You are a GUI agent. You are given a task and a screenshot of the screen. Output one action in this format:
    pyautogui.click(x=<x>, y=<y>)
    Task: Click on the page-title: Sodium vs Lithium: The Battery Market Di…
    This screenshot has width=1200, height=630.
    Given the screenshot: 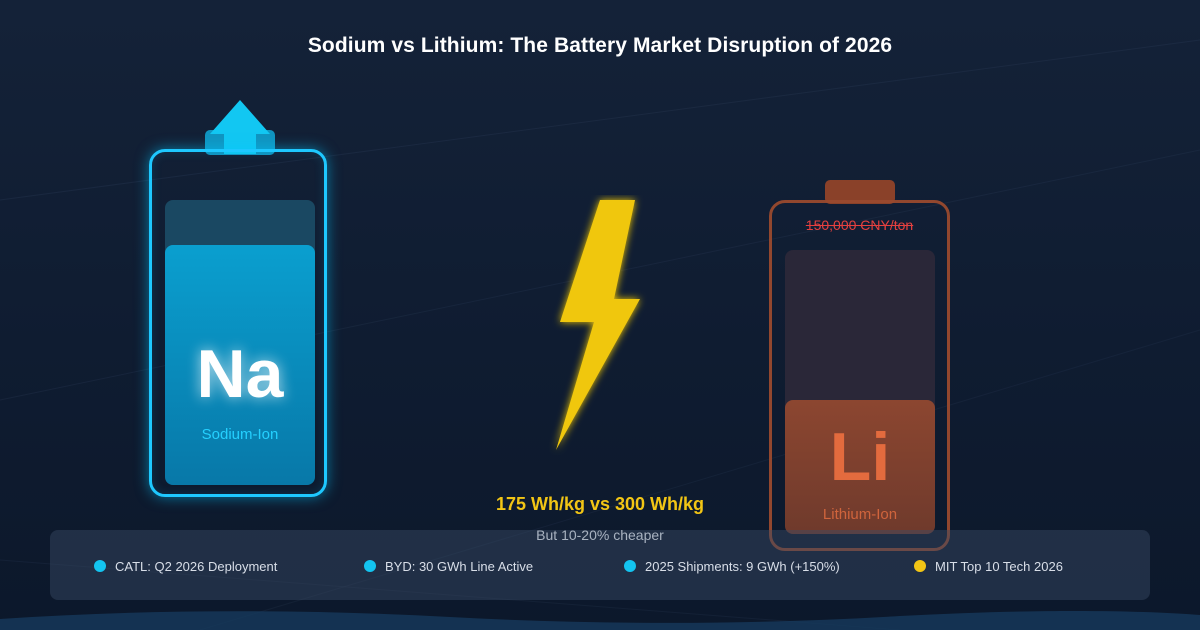 What is the action you would take?
    pyautogui.click(x=600, y=45)
    